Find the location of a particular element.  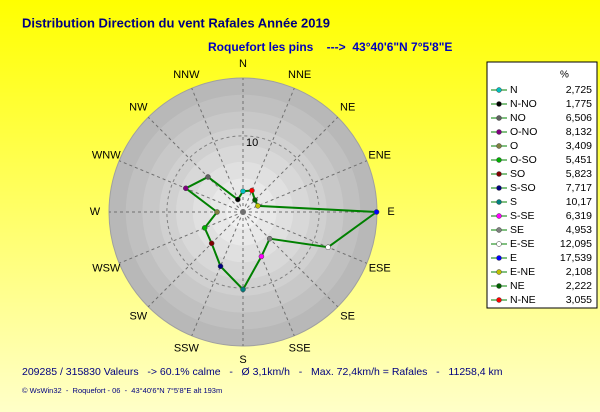

legend-value: 6,319 is located at coordinates (579, 216).